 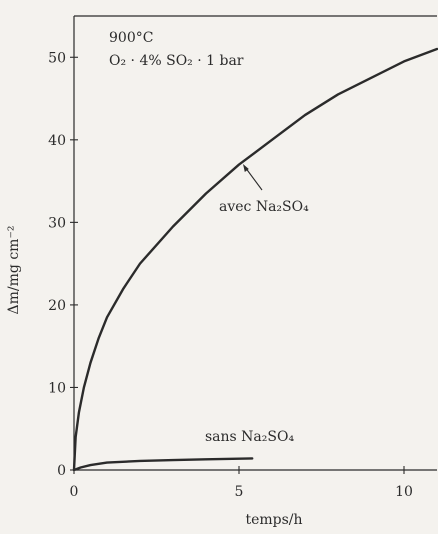 I want to click on x-tick-label: 10, so click(x=404, y=492).